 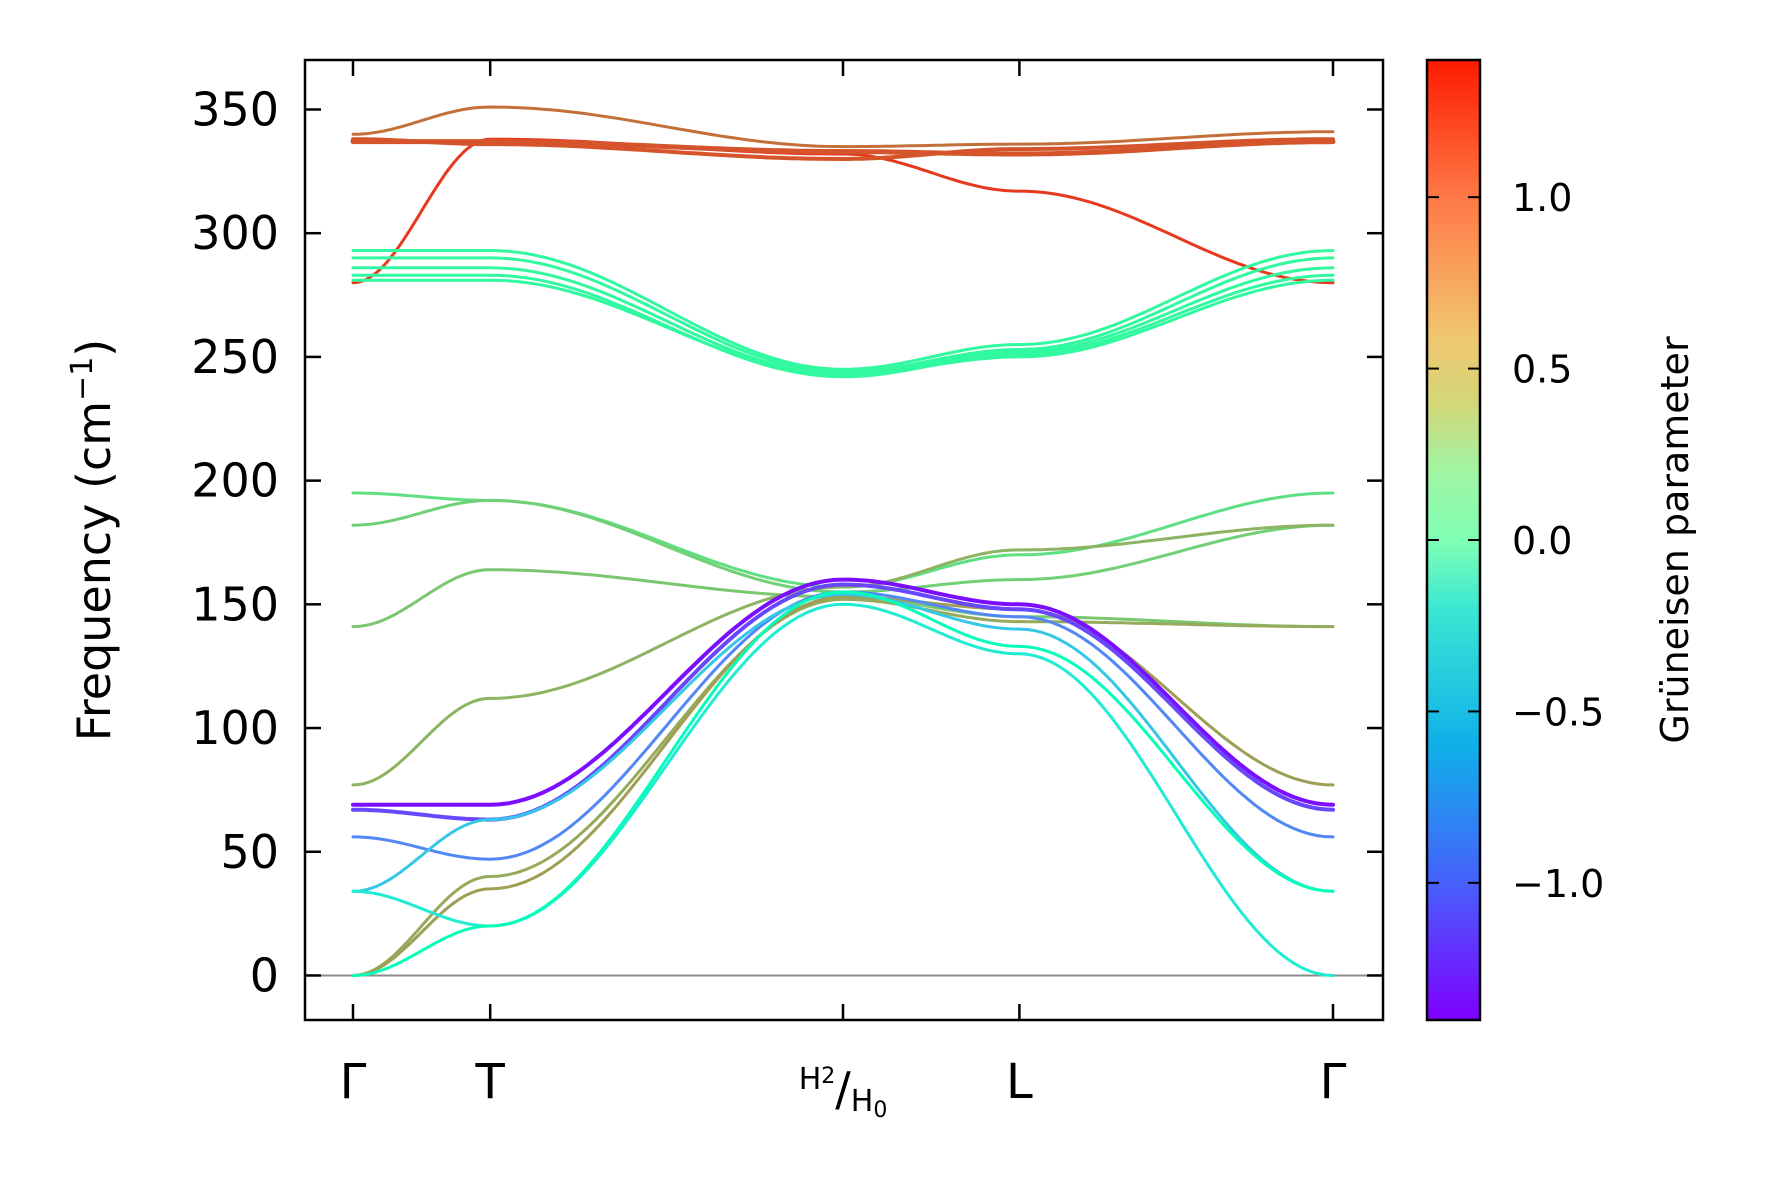 I want to click on y-tick-label-150: 150, so click(x=235, y=604).